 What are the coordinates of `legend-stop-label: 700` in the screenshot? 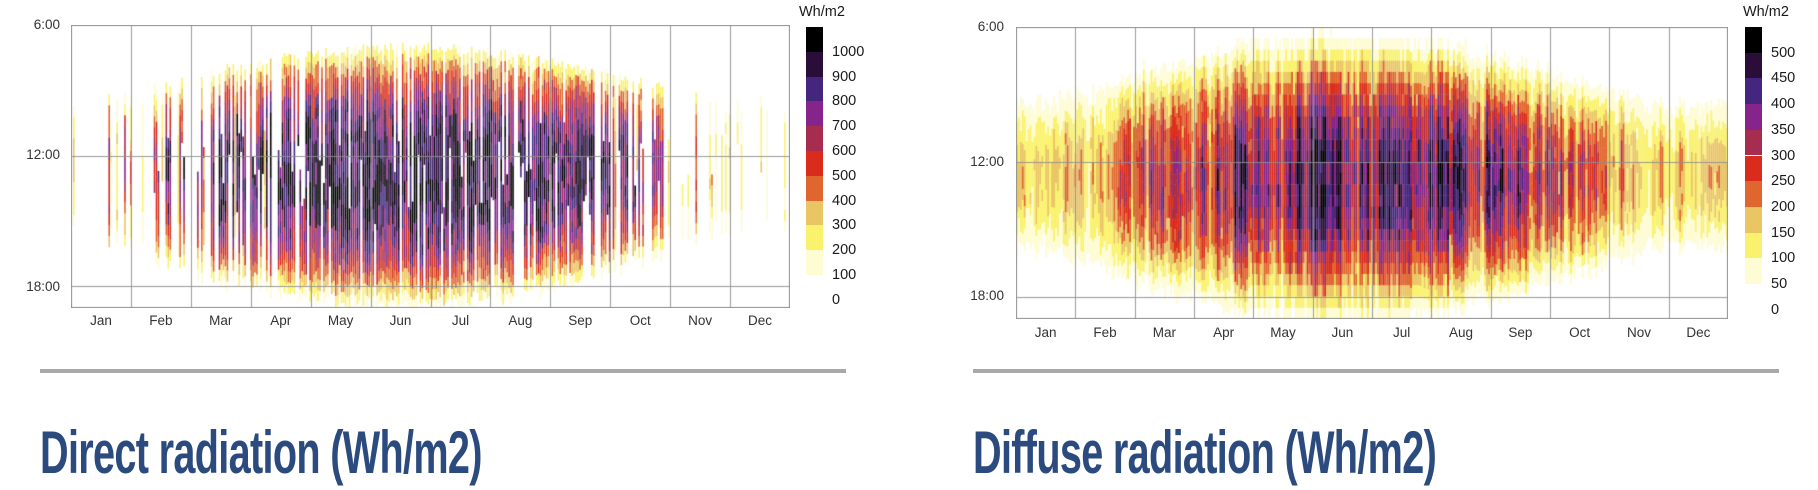 It's located at (844, 126).